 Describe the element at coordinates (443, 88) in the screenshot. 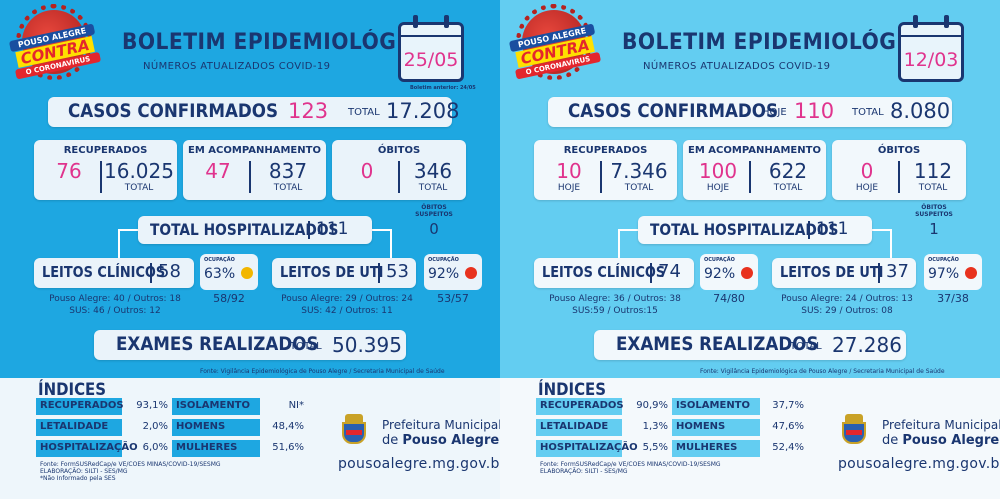

I see `previous-bulletin-note: Boletim anterior: 24/05` at that location.